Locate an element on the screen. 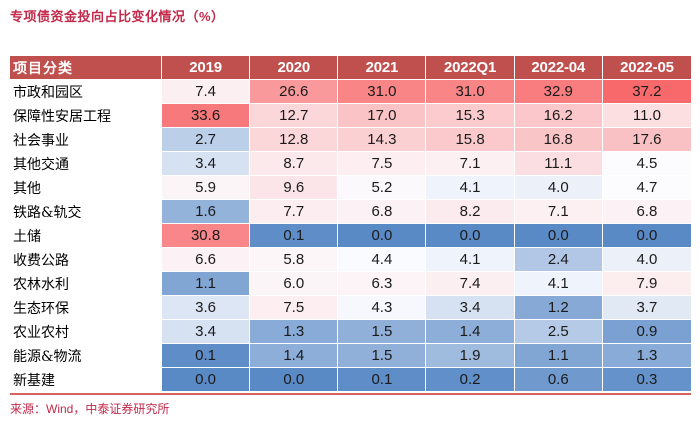 Image resolution: width=700 pixels, height=422 pixels. row-label: 土储 is located at coordinates (86, 236).